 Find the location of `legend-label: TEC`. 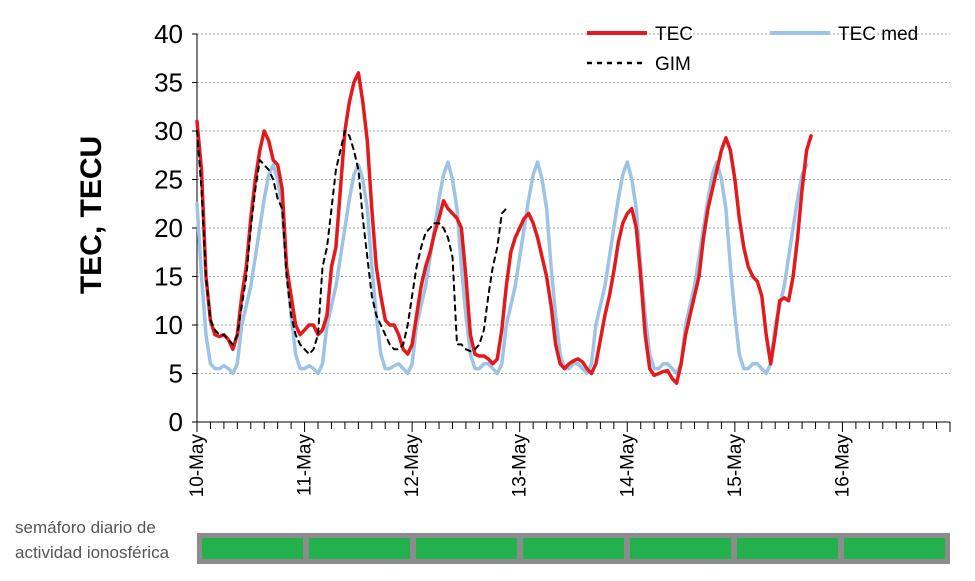

legend-label: TEC is located at coordinates (674, 34).